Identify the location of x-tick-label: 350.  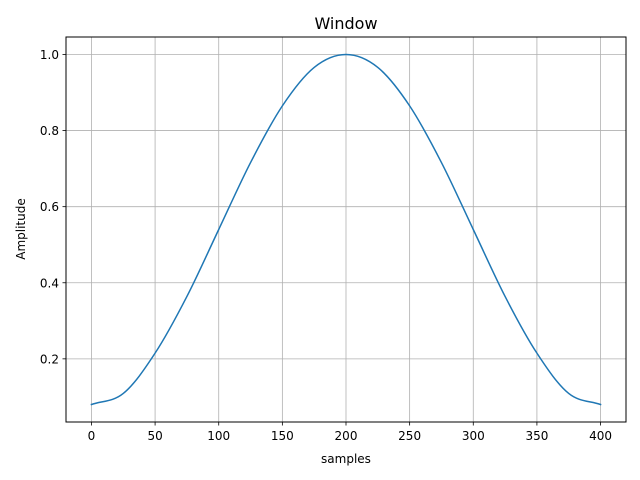
(536, 436).